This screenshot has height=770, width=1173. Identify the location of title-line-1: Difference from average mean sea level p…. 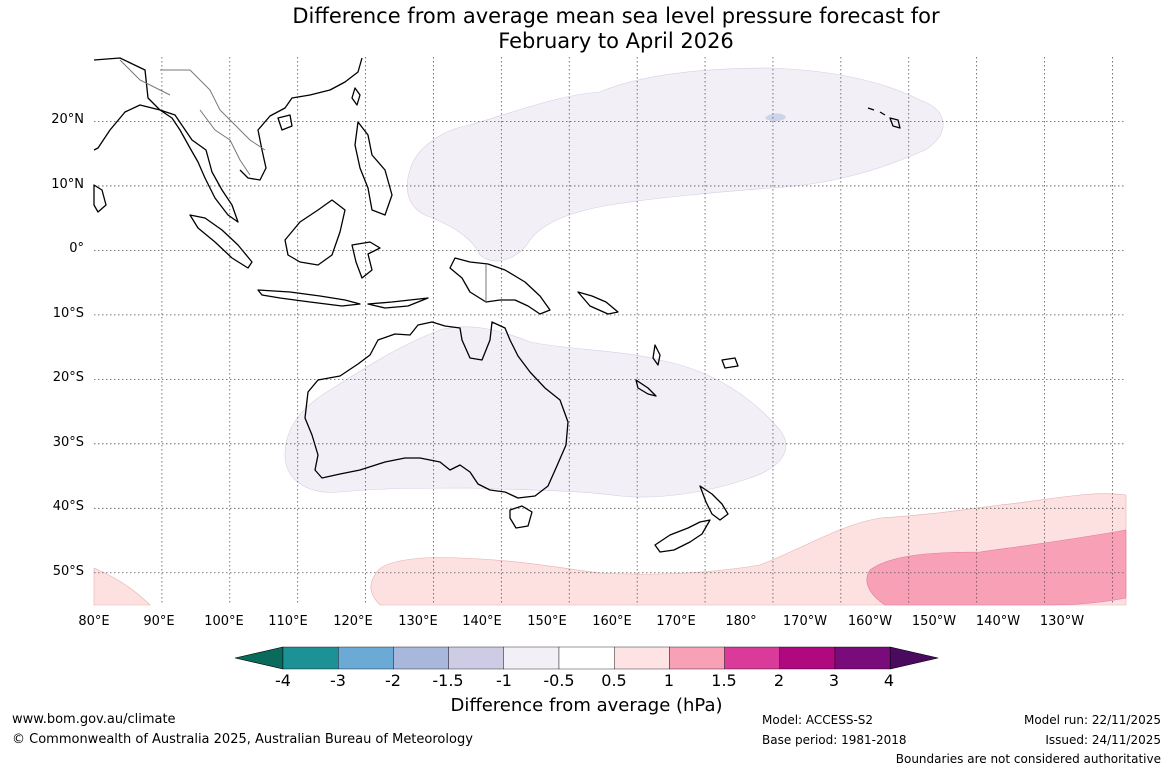
(616, 16).